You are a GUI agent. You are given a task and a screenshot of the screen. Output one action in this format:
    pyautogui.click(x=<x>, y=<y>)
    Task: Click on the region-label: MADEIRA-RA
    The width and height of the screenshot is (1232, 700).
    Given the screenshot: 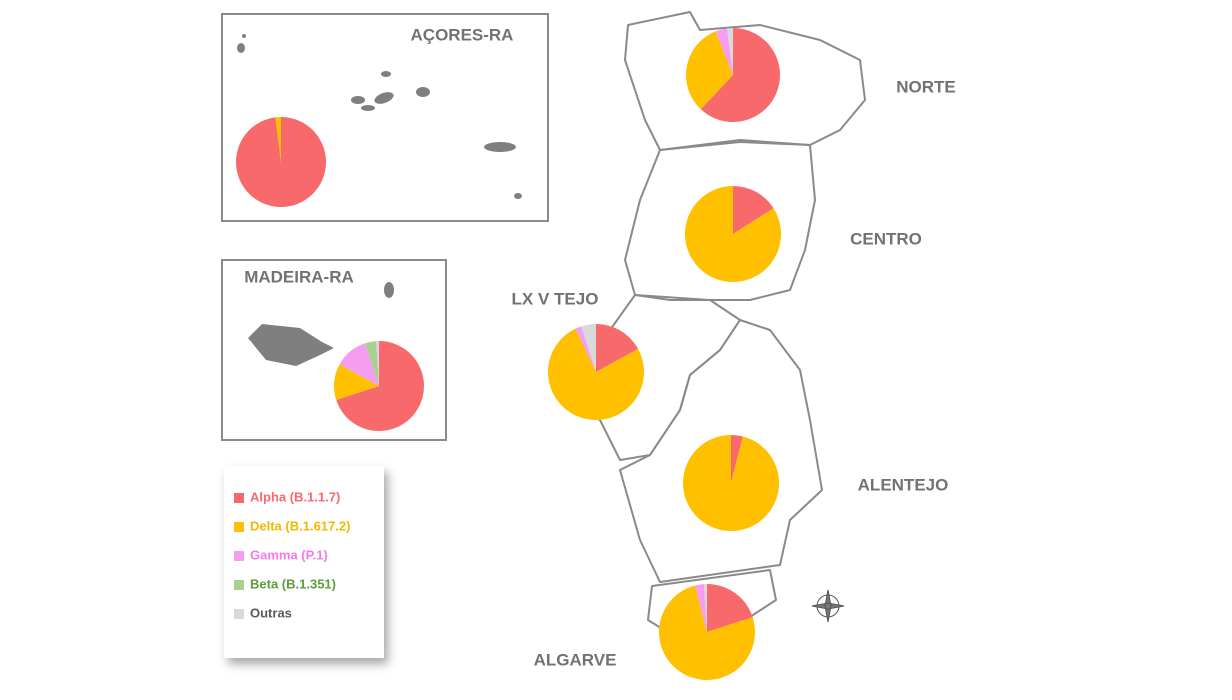 What is the action you would take?
    pyautogui.click(x=299, y=276)
    